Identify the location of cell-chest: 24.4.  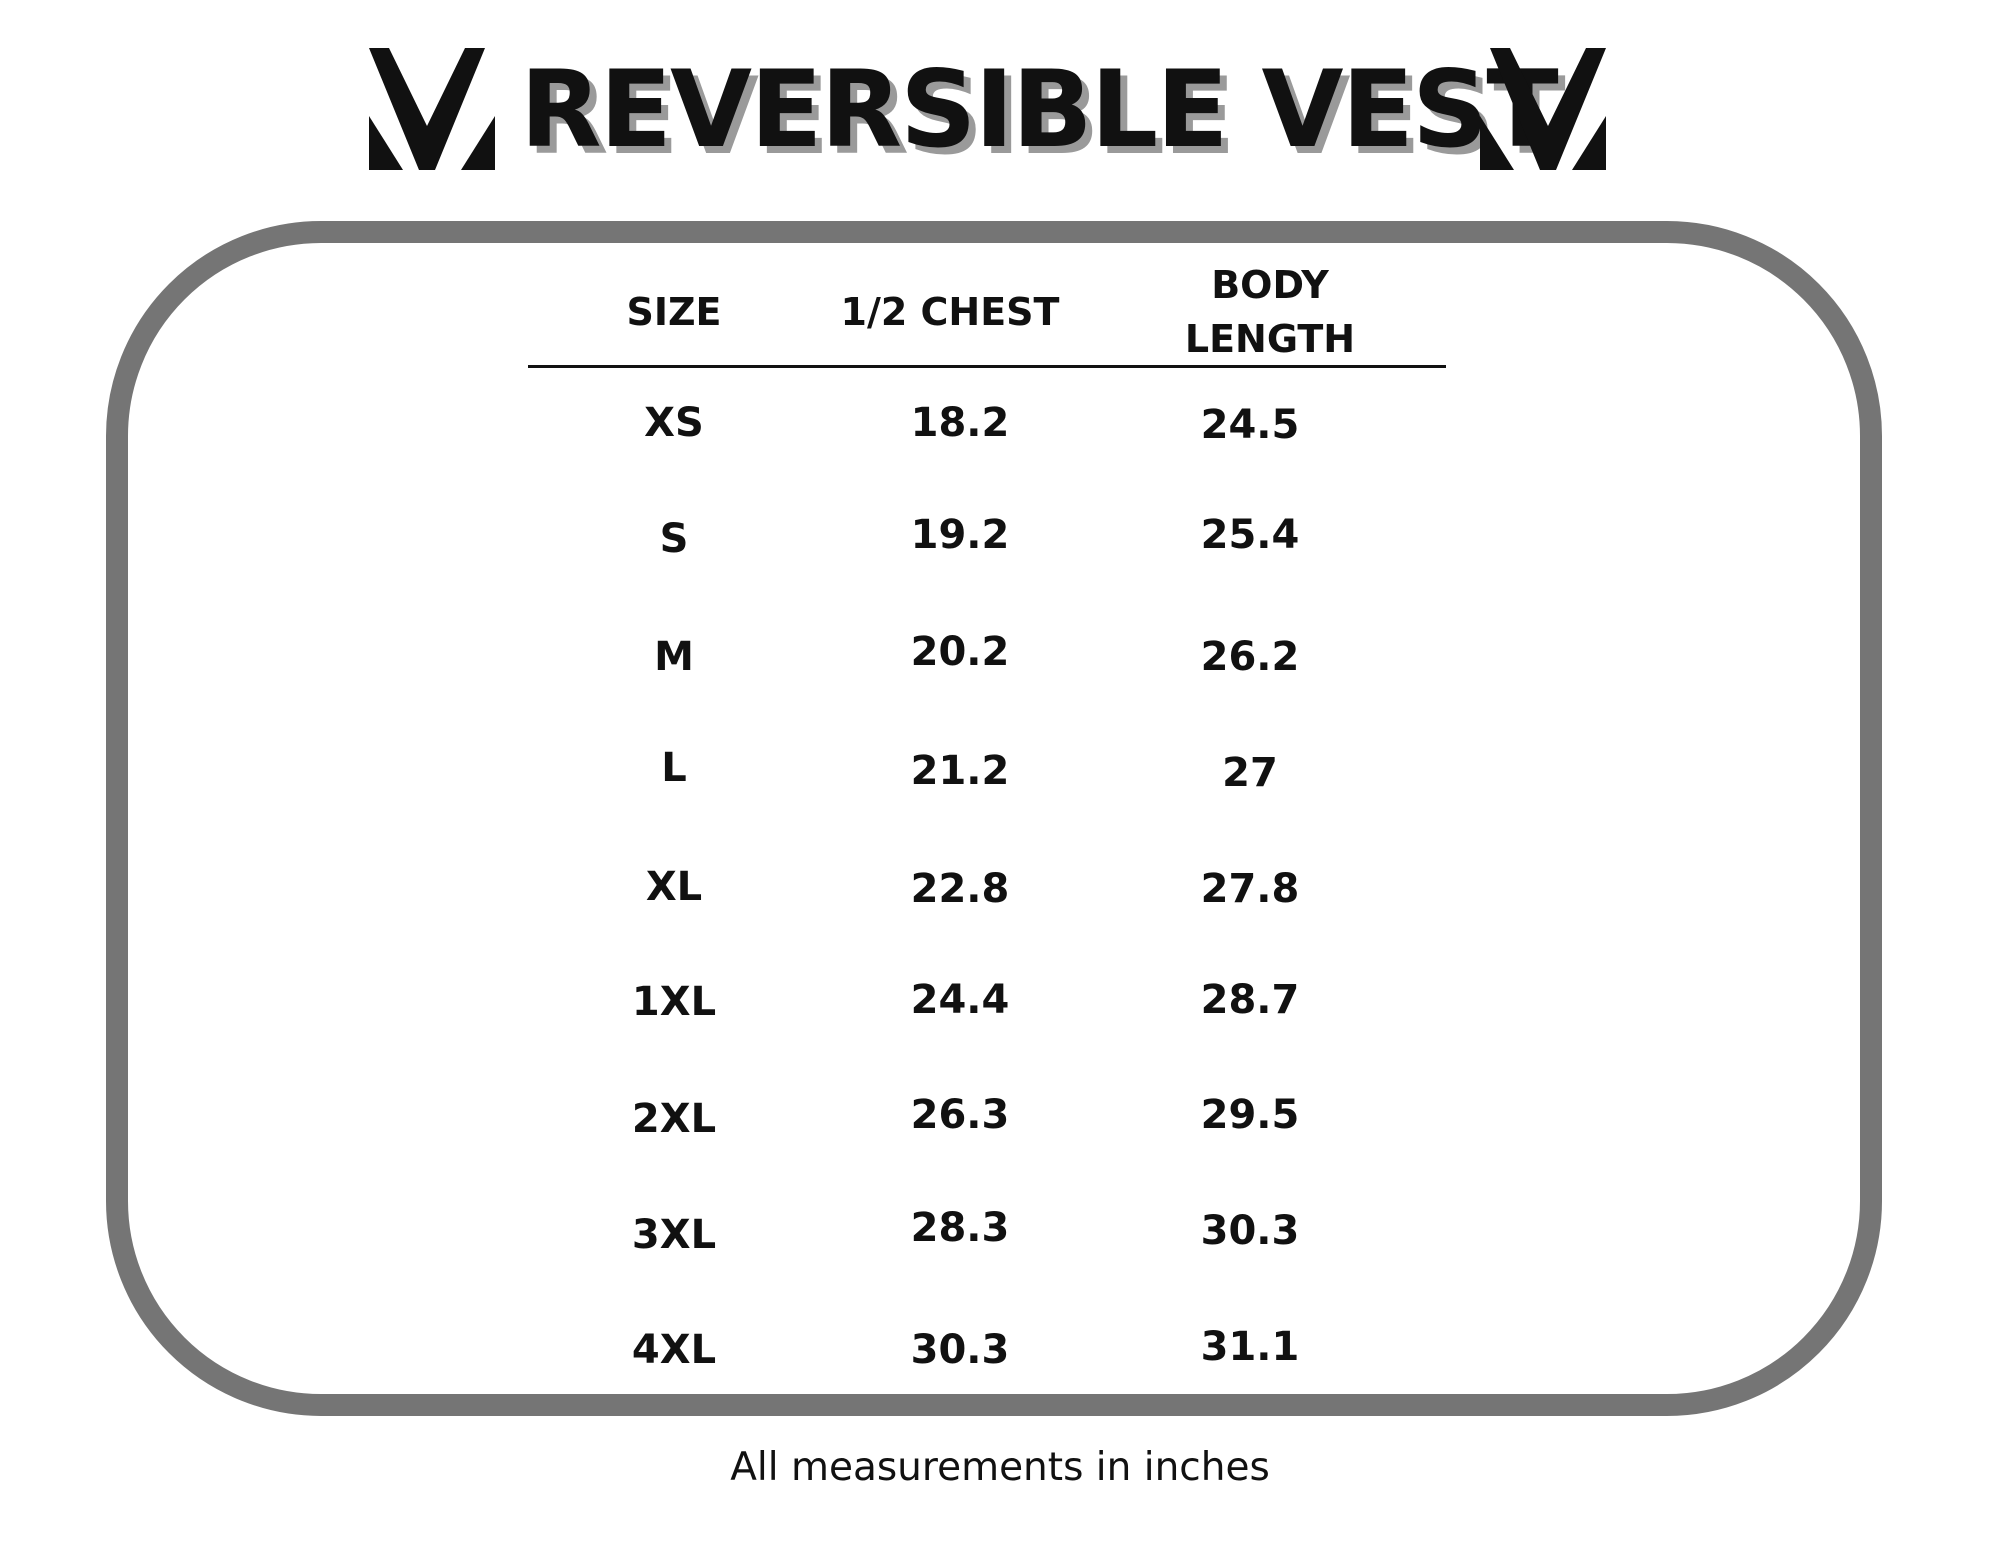
(960, 1000).